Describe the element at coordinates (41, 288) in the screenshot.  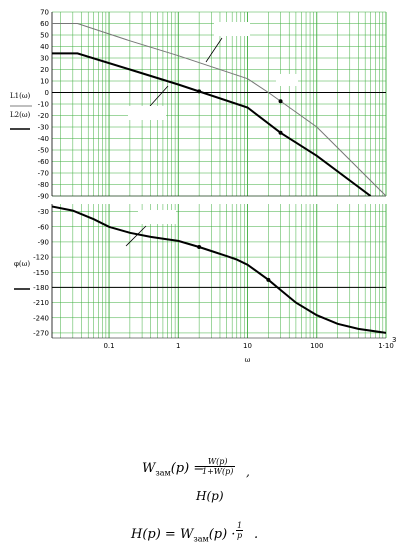
I see `y-tick-label: -180` at that location.